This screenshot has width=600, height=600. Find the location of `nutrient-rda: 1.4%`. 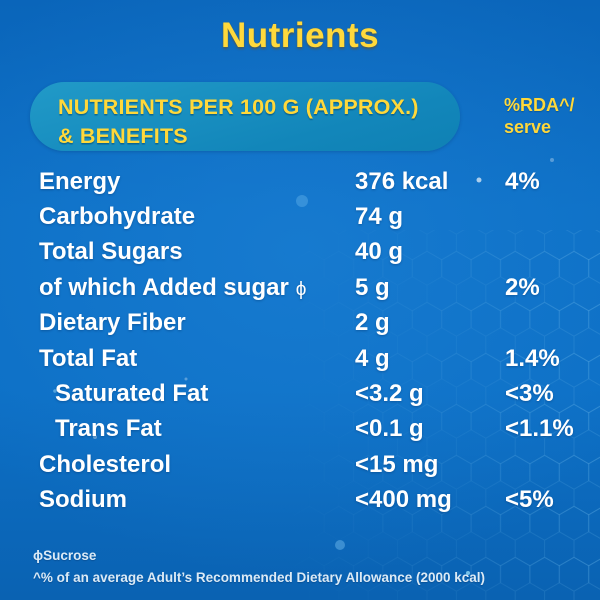

nutrient-rda: 1.4% is located at coordinates (532, 358).